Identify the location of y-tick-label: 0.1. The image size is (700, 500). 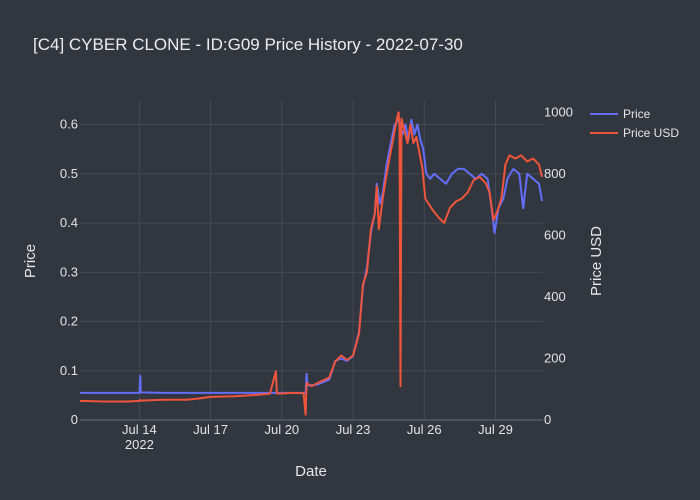
(69, 370).